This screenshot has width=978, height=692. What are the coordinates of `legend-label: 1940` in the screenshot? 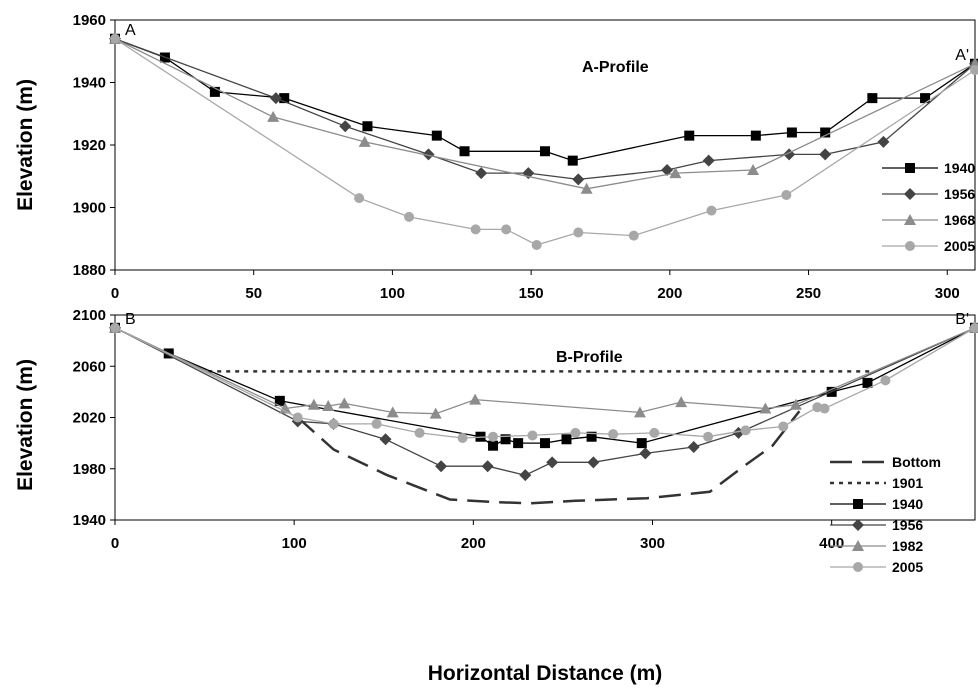 It's located at (959, 168).